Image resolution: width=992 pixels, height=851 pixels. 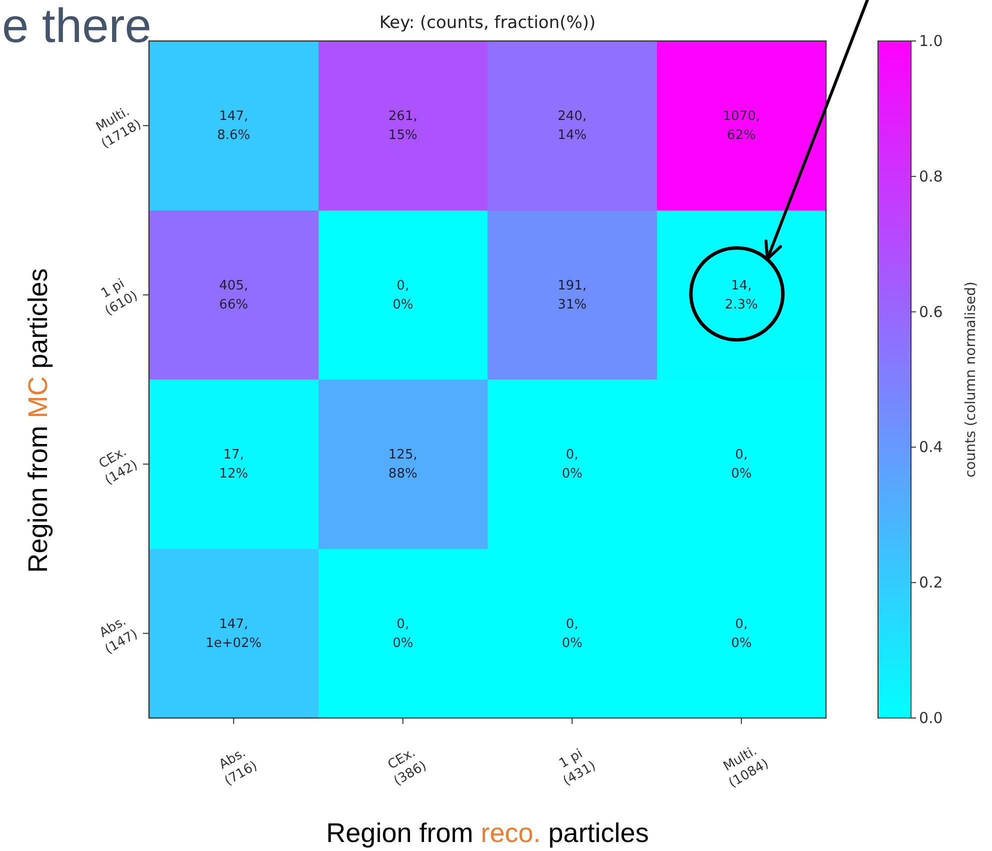 I want to click on data-label: 147, 8.6%, so click(x=233, y=125).